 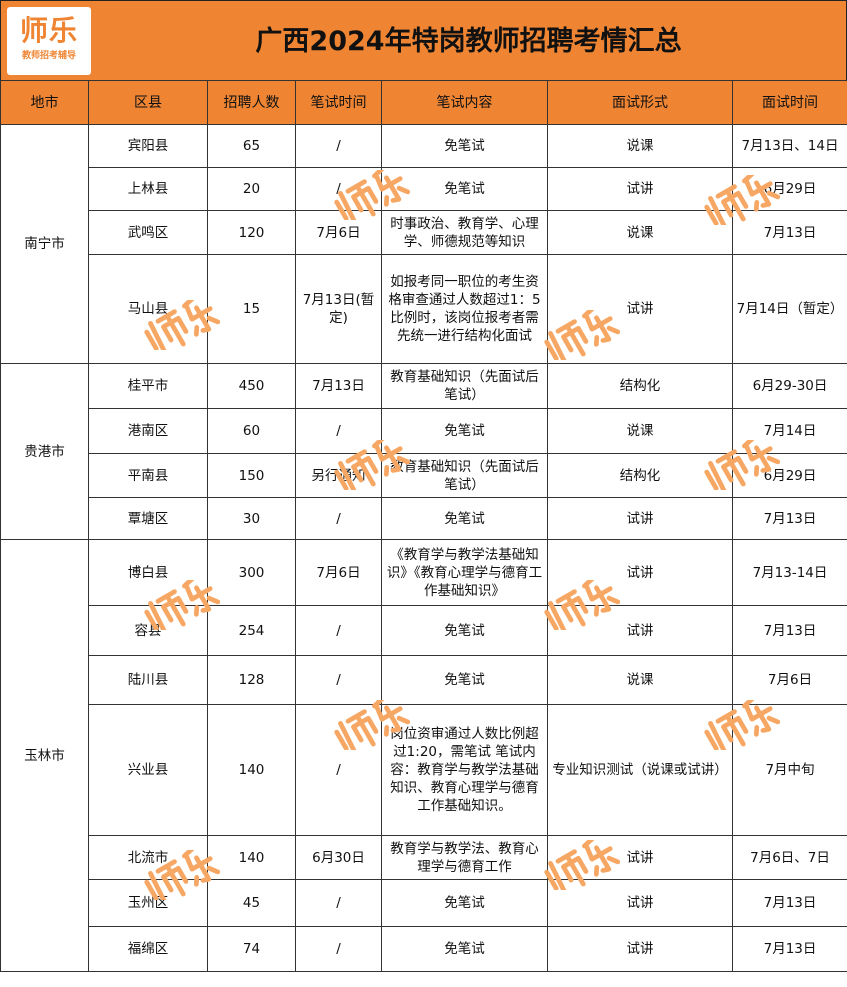 What do you see at coordinates (464, 386) in the screenshot?
I see `written-exam-content-cell: 教育基础知识（先面试后笔试）` at bounding box center [464, 386].